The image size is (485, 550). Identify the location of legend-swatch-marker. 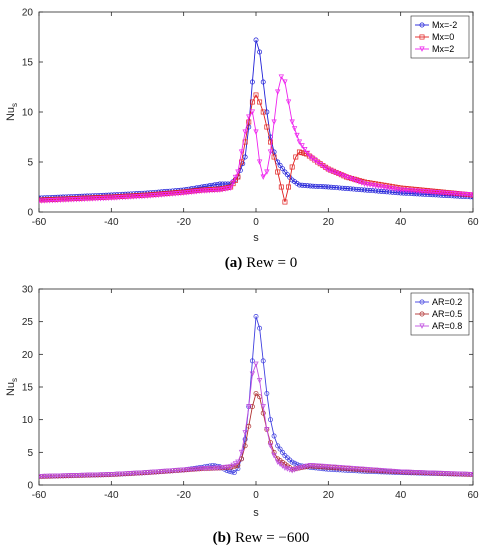
(422, 37).